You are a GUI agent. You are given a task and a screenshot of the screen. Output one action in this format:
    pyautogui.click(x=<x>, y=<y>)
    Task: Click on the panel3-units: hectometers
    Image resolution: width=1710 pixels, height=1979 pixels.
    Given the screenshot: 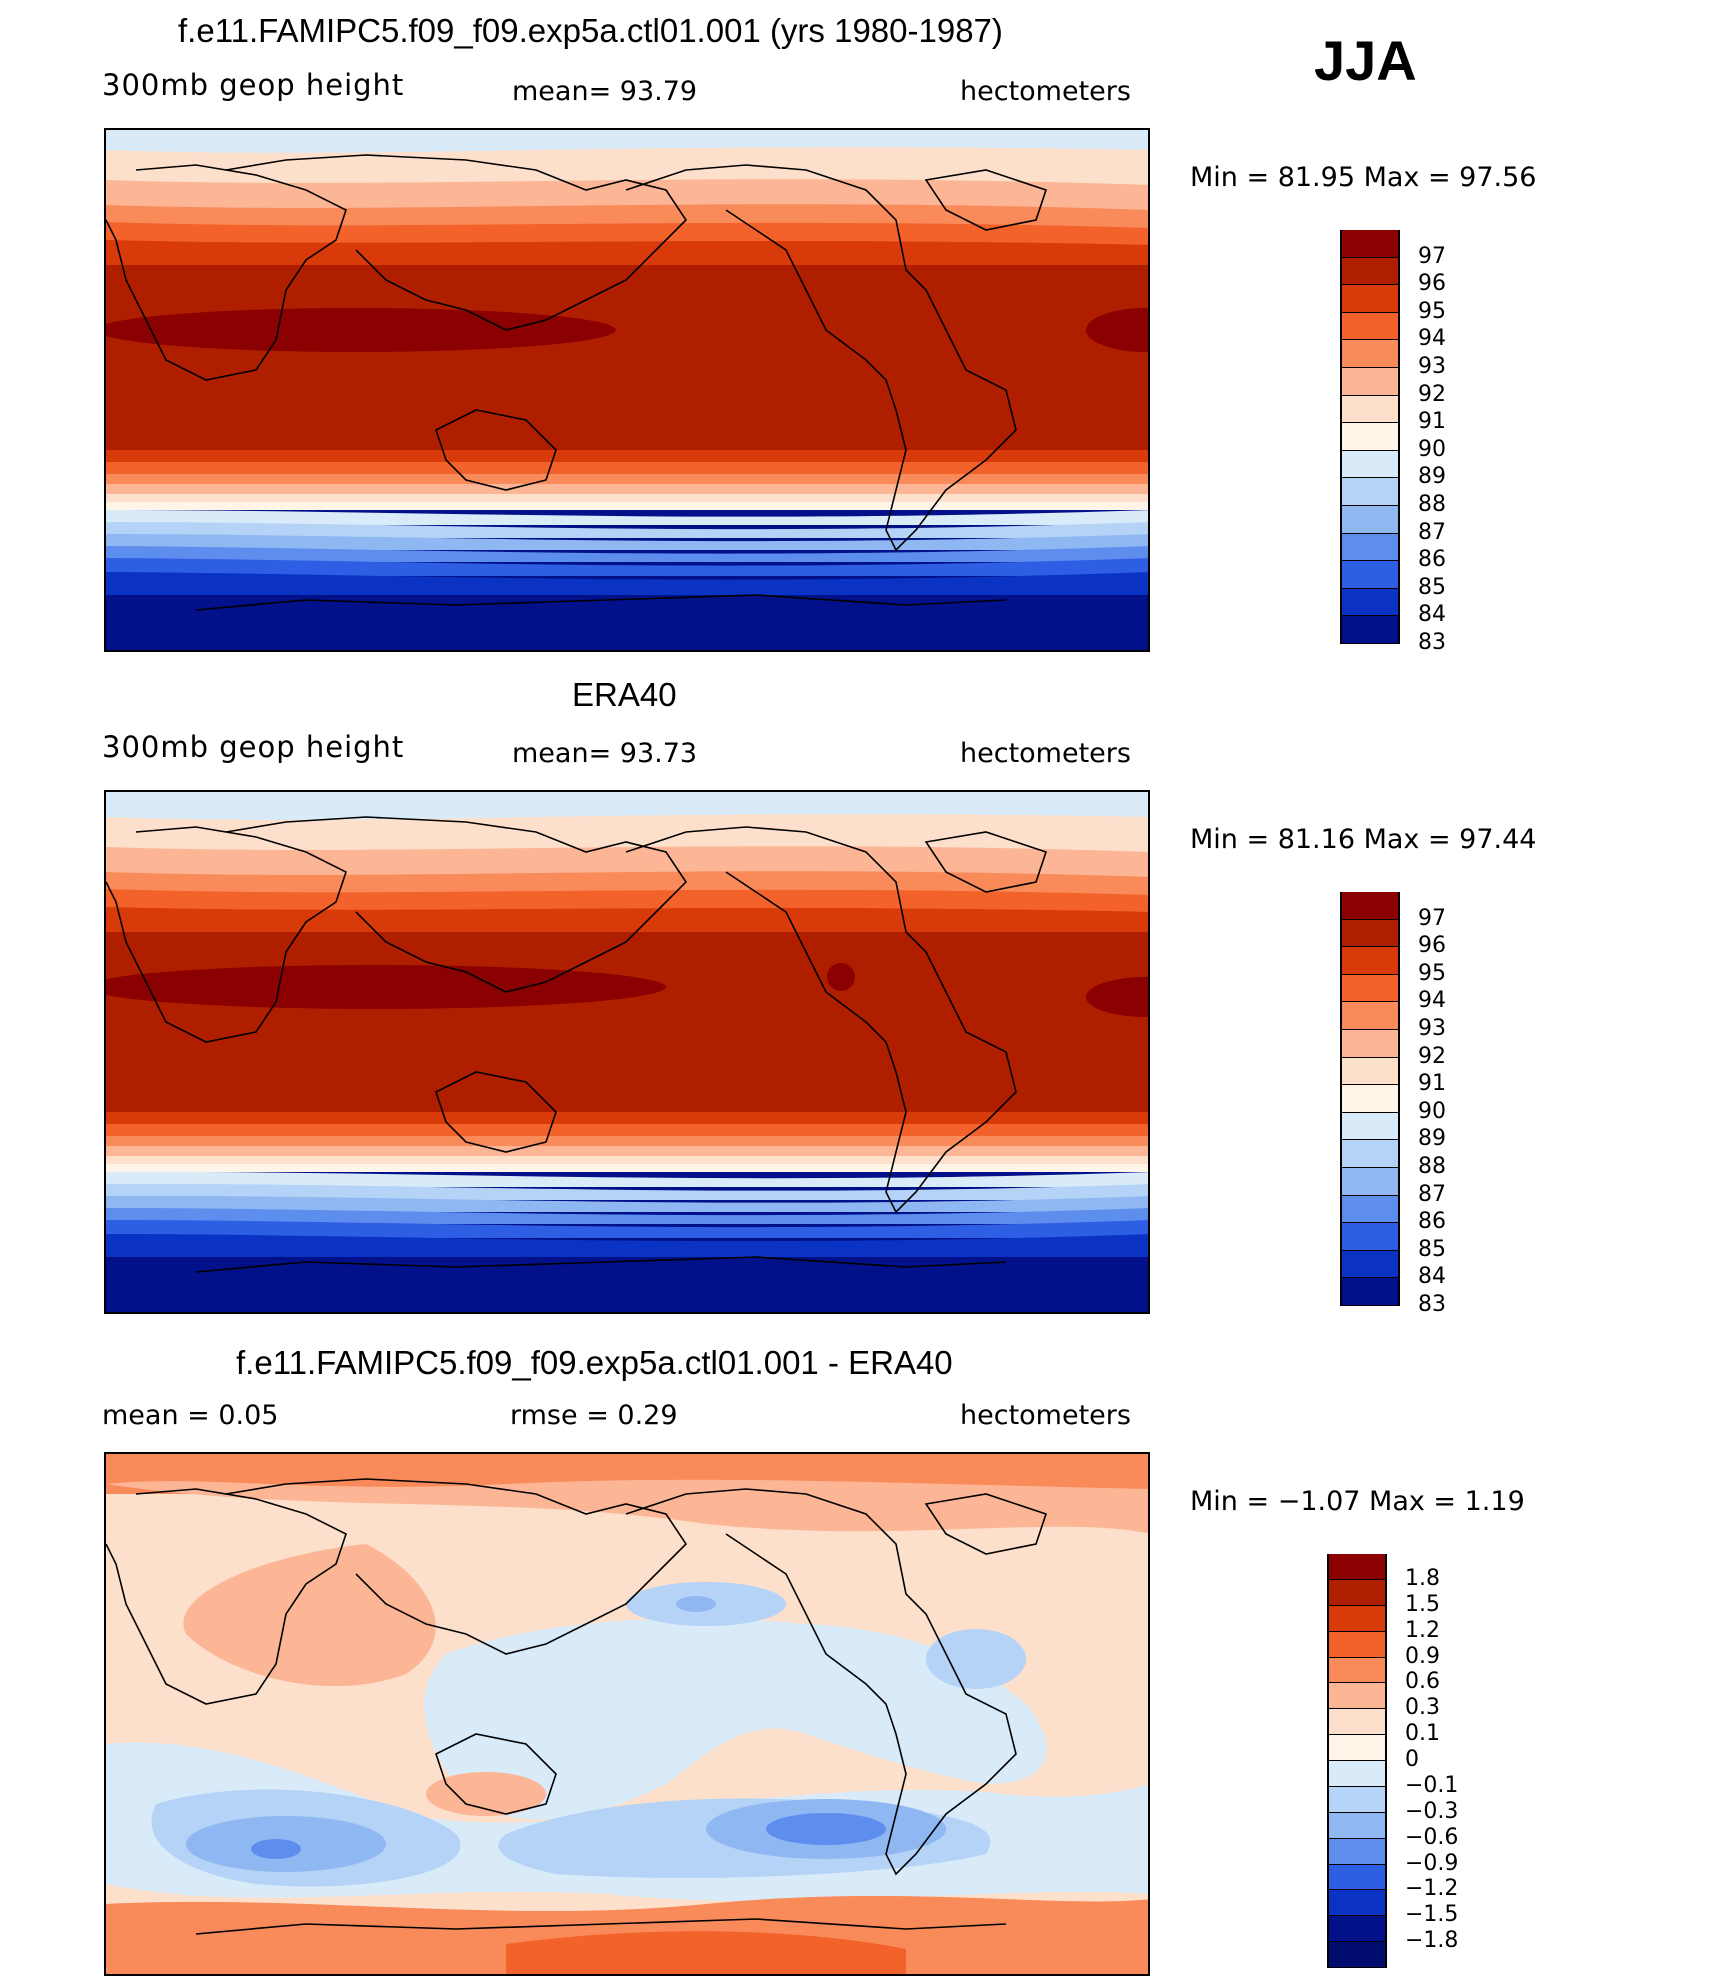 What is the action you would take?
    pyautogui.click(x=1045, y=1415)
    